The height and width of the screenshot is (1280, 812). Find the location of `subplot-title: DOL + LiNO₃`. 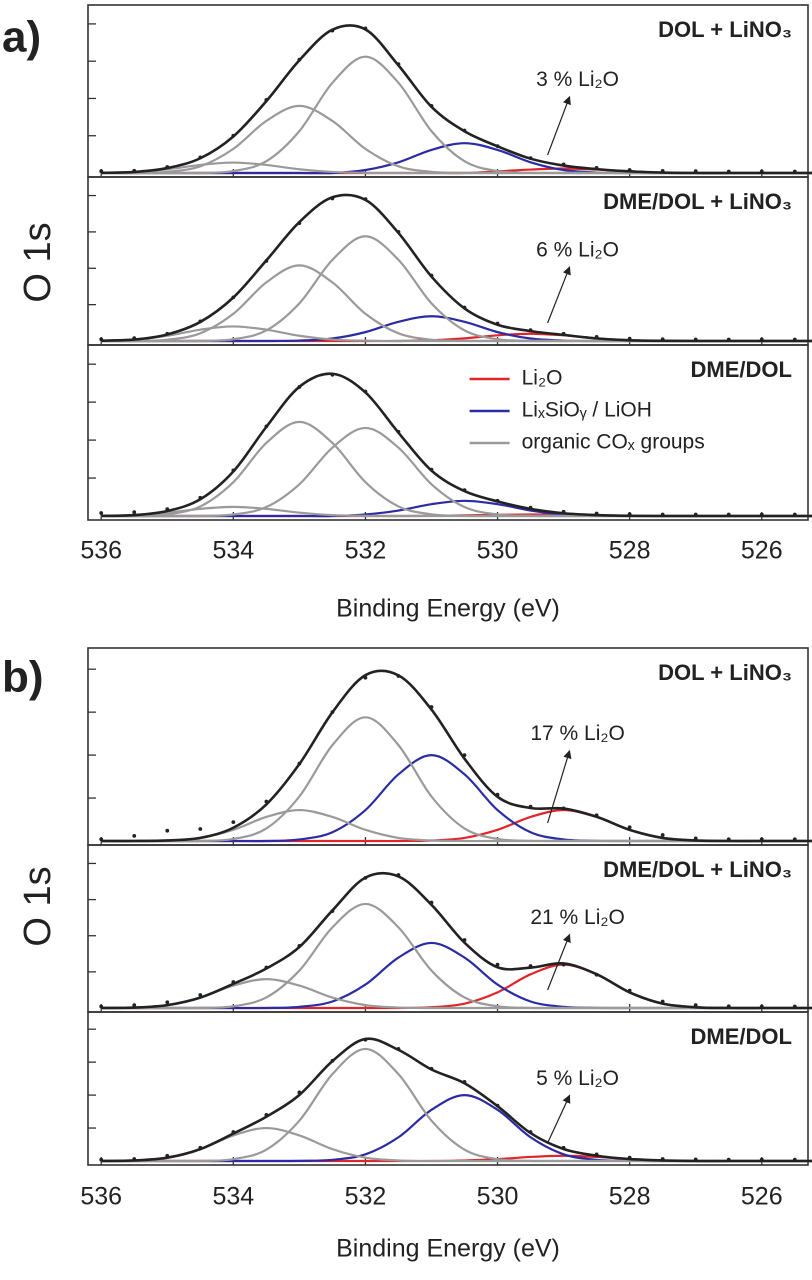

subplot-title: DOL + LiNO₃ is located at coordinates (725, 672).